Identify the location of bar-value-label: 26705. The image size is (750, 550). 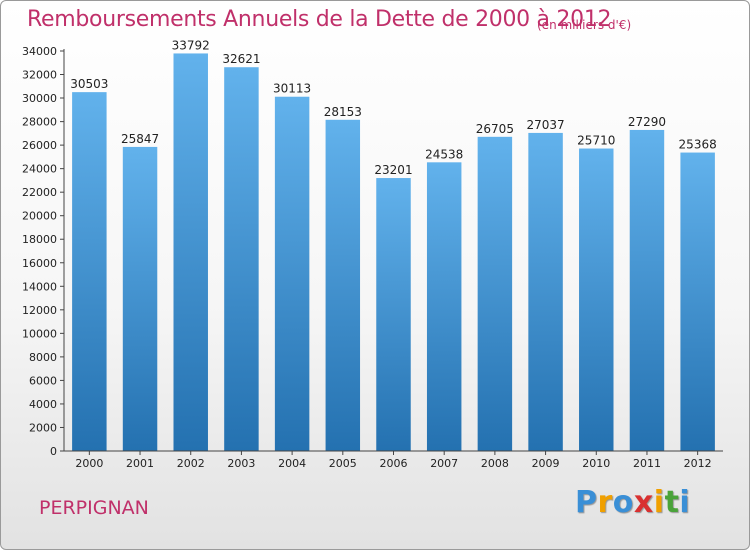
(495, 129).